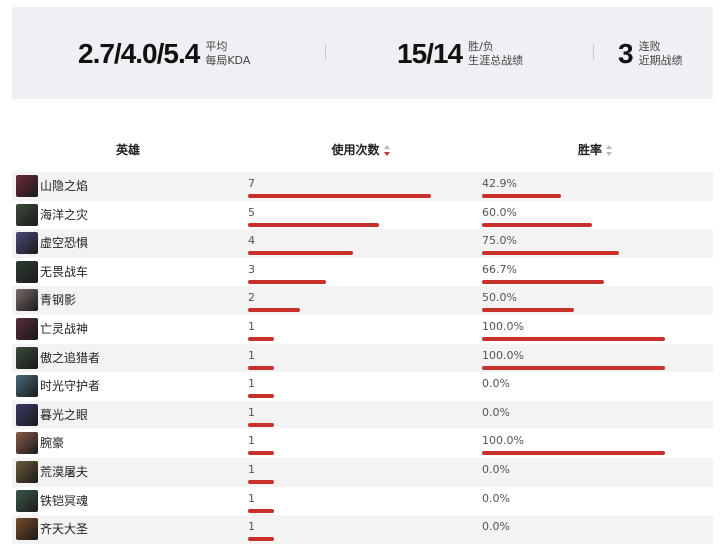 Image resolution: width=720 pixels, height=550 pixels. I want to click on hero-name: 傲之追猎者, so click(70, 357).